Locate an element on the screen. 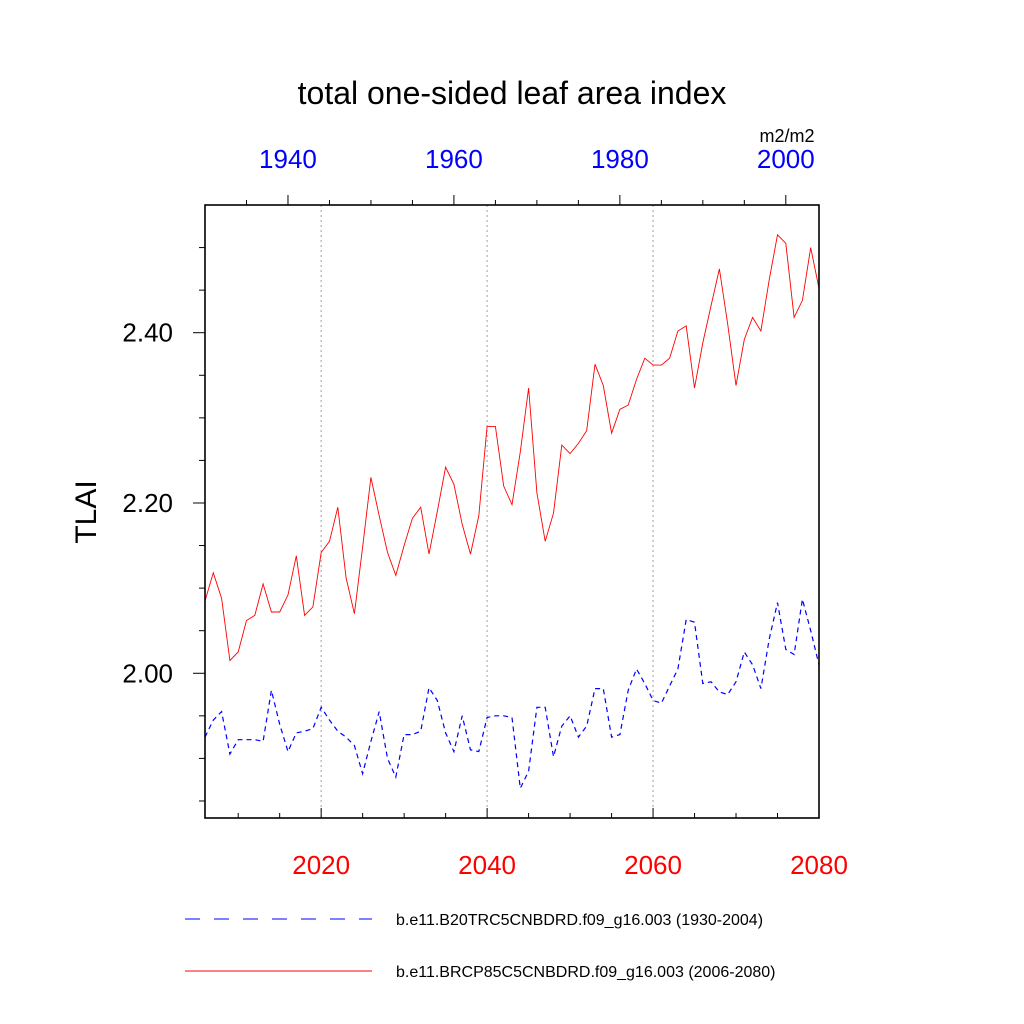 The image size is (1024, 1024). x-bottom-tick-label: 2080 is located at coordinates (819, 865).